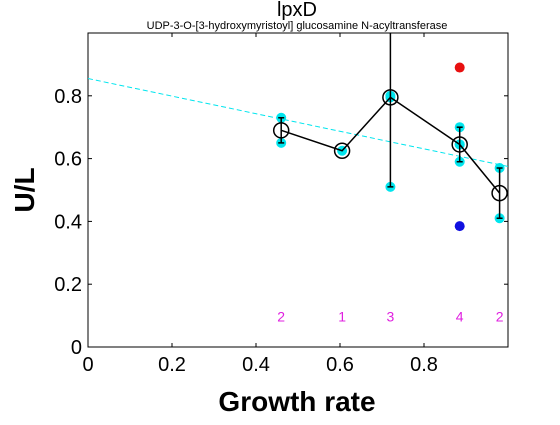  Describe the element at coordinates (297, 10) in the screenshot. I see `chart-title: lpxD` at that location.